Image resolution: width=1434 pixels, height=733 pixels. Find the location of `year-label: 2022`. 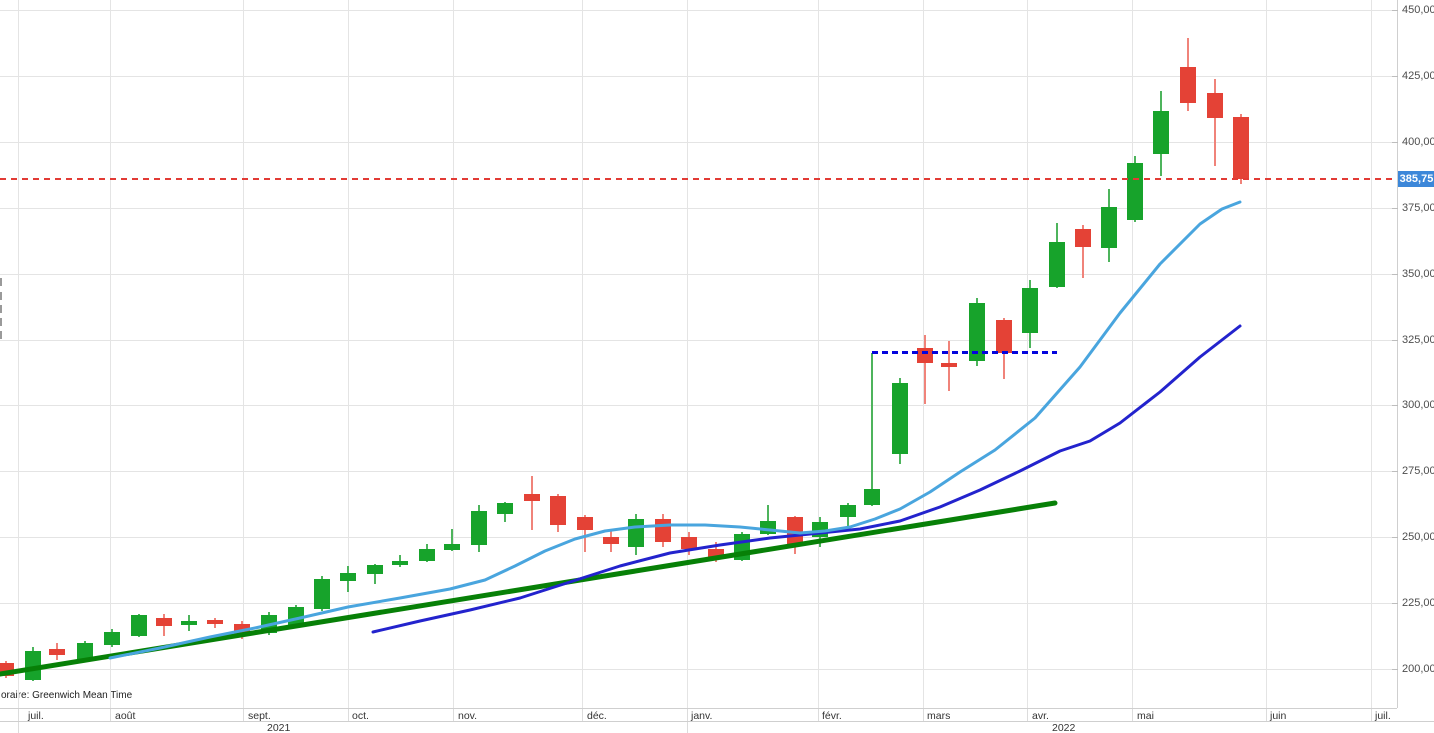

year-label: 2022 is located at coordinates (1064, 727).